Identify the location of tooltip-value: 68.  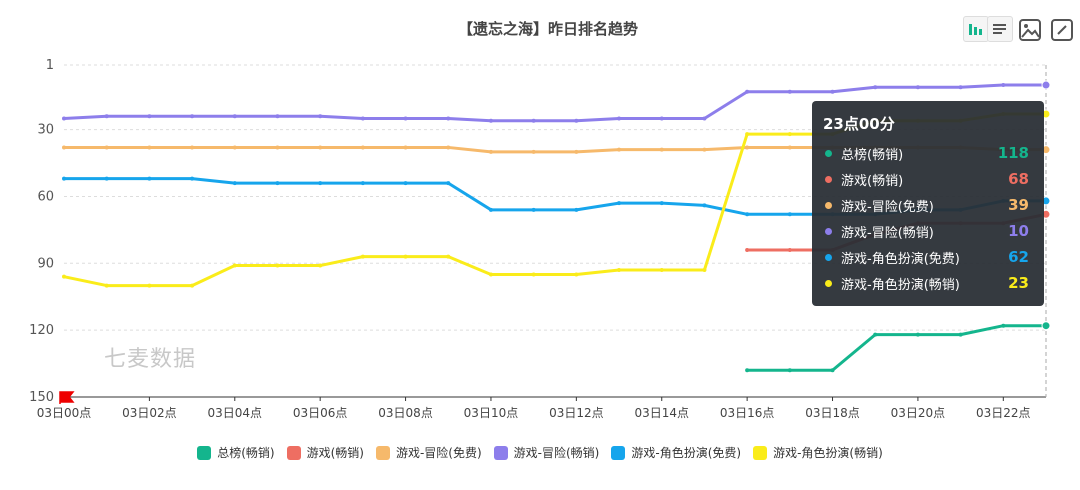
(1018, 179).